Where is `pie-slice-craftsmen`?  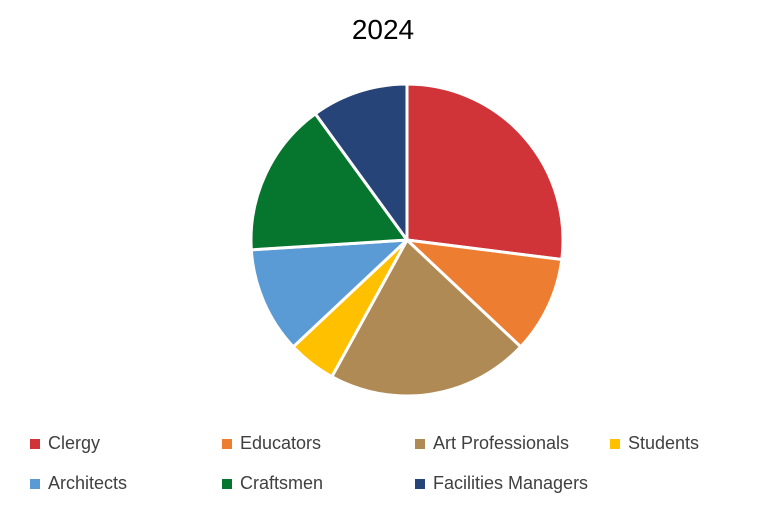 pie-slice-craftsmen is located at coordinates (329, 182).